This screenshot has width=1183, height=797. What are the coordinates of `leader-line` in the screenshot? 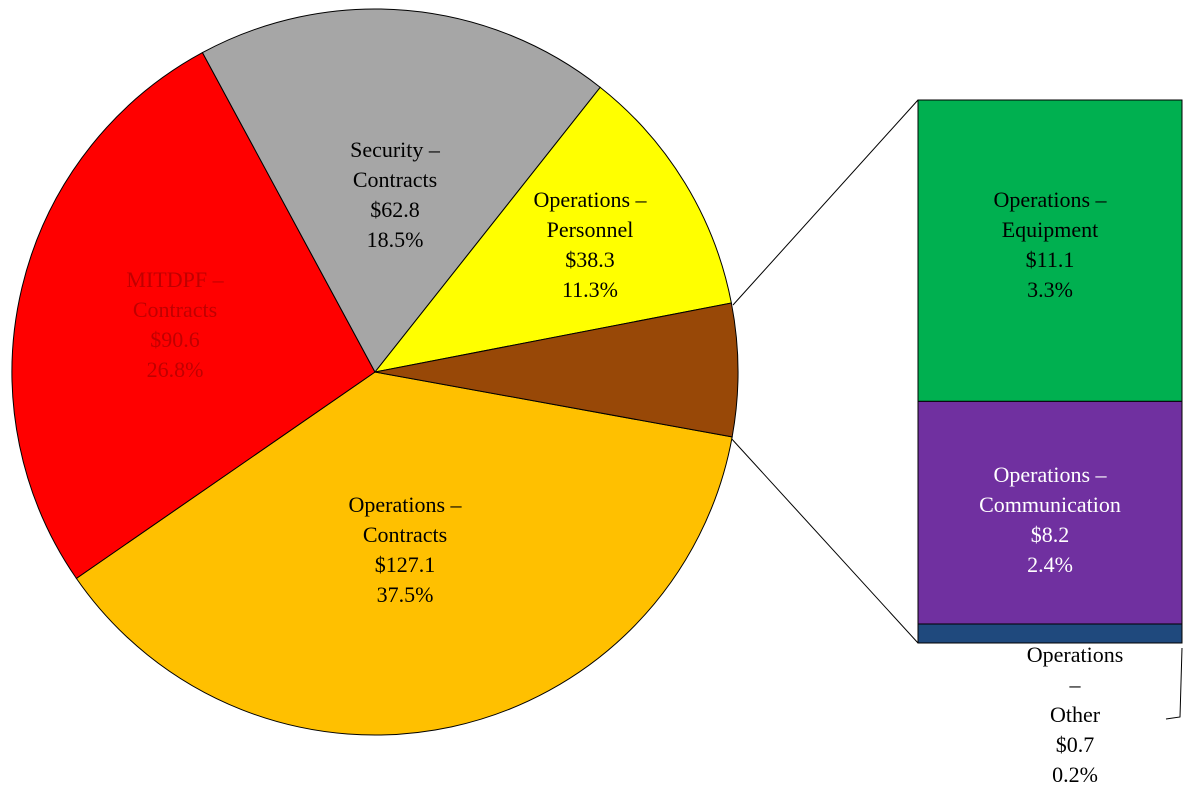 It's located at (1174, 683).